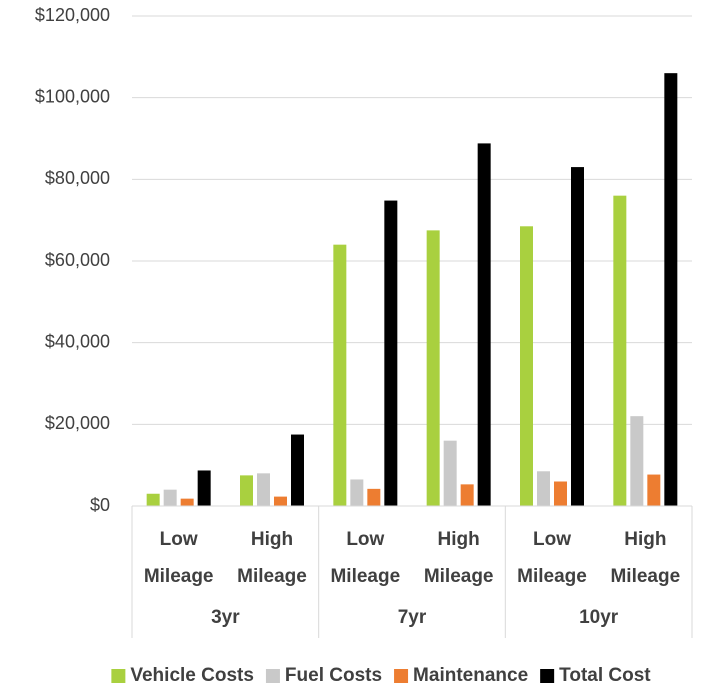 The image size is (702, 689). Describe the element at coordinates (77, 178) in the screenshot. I see `y-tick-label: $80,000` at that location.